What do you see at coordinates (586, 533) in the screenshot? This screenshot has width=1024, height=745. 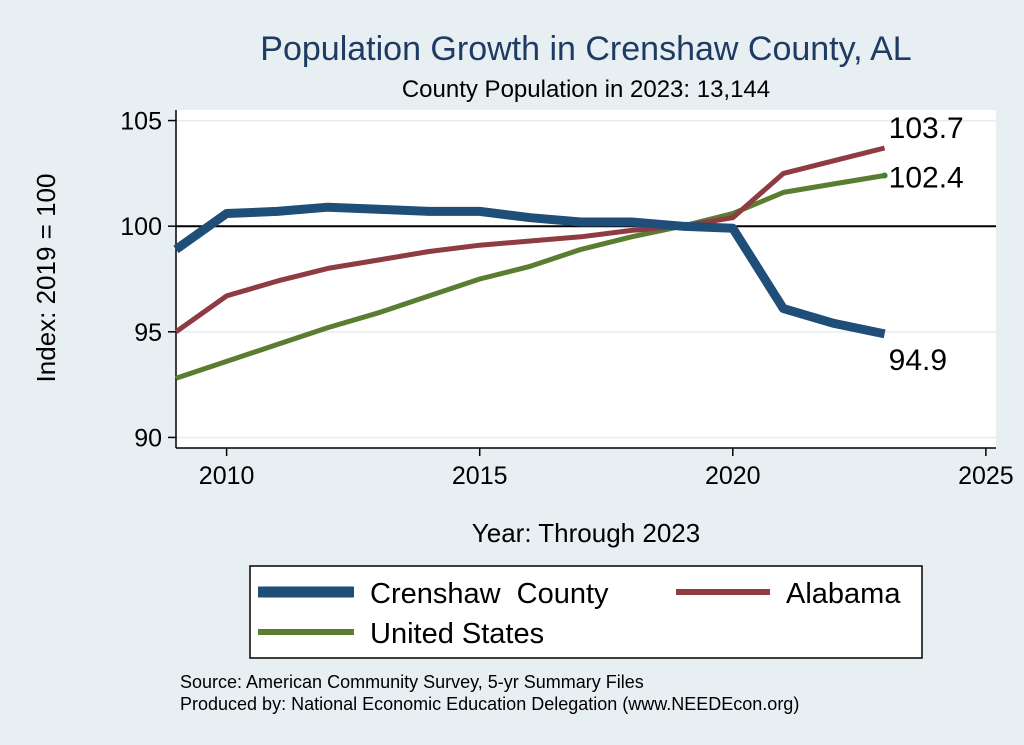 I see `x-axis-label: Year: Through 2023` at bounding box center [586, 533].